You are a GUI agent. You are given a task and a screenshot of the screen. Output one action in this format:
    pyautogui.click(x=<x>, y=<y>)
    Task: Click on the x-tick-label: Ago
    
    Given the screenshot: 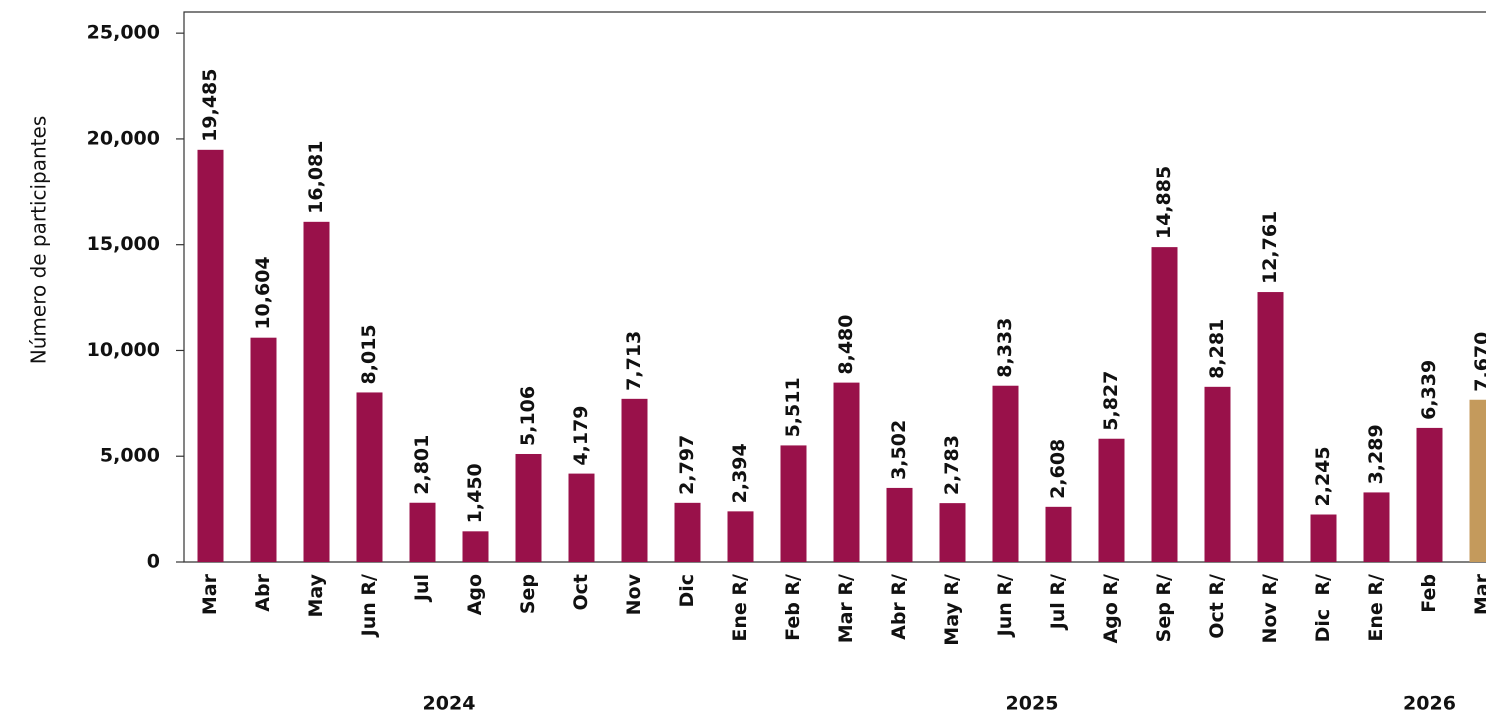 What is the action you would take?
    pyautogui.click(x=475, y=594)
    